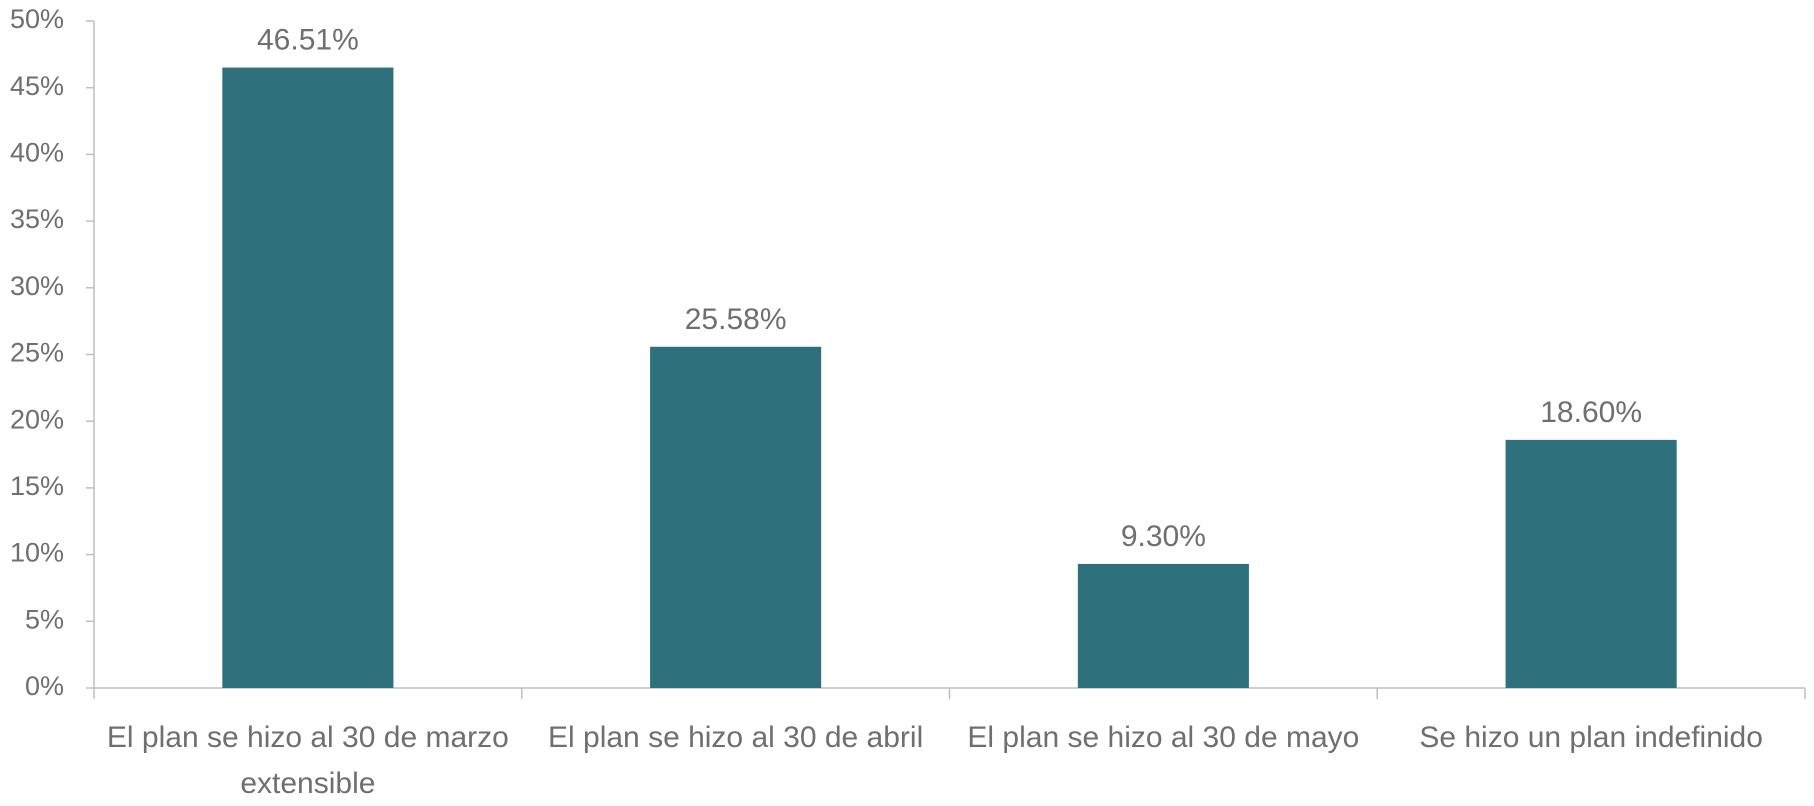  What do you see at coordinates (37, 553) in the screenshot?
I see `y-tick-label: 10%` at bounding box center [37, 553].